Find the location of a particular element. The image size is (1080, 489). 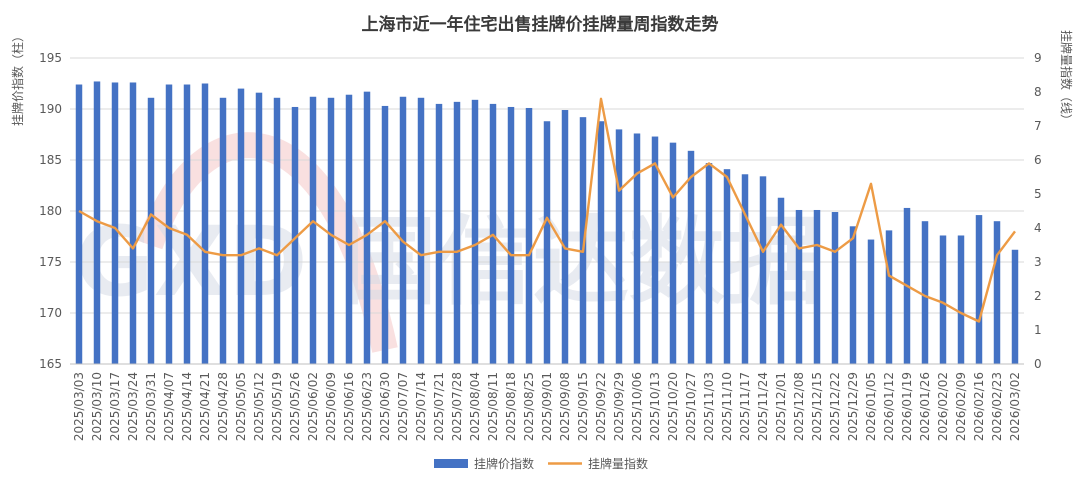

x-tick-label: 2025/03/17 is located at coordinates (115, 406).